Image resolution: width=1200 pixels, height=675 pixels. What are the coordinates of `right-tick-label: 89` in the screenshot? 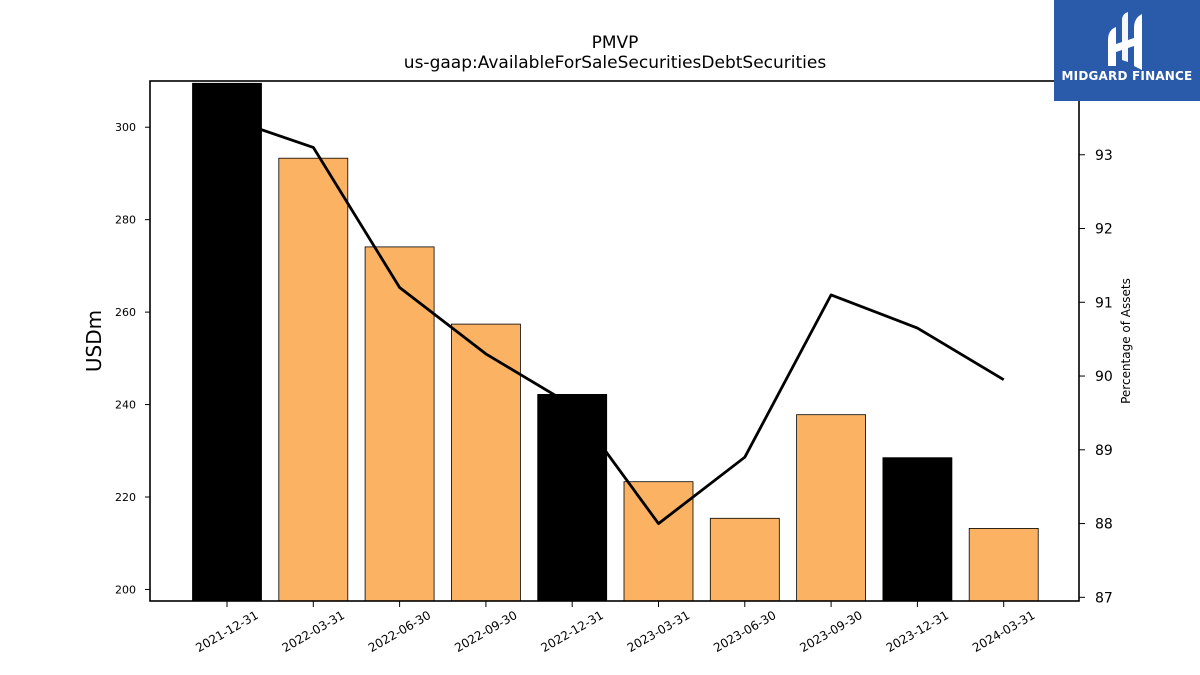 It's located at (1104, 451).